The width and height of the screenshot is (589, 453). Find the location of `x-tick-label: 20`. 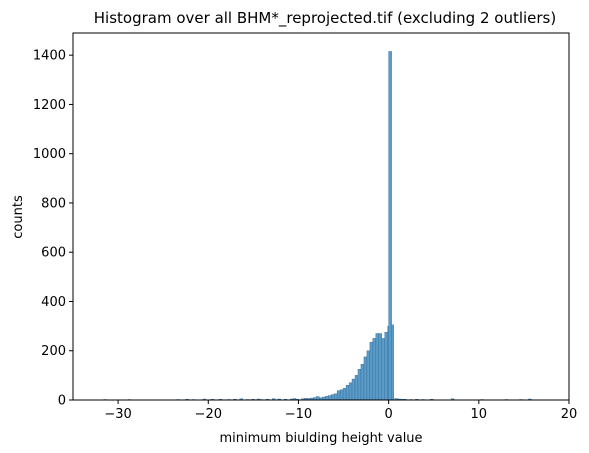

x-tick-label: 20 is located at coordinates (569, 414).